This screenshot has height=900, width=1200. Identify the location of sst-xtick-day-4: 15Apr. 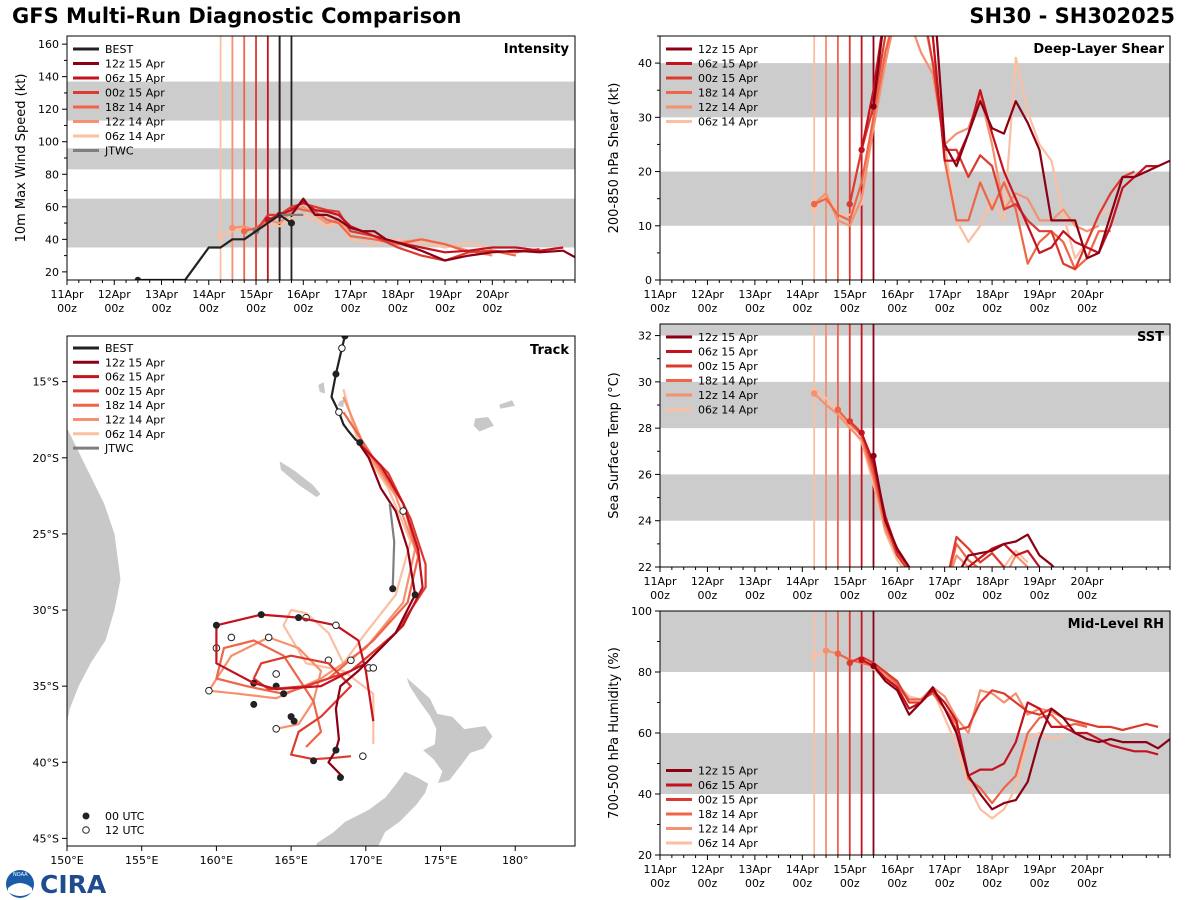
(850, 581).